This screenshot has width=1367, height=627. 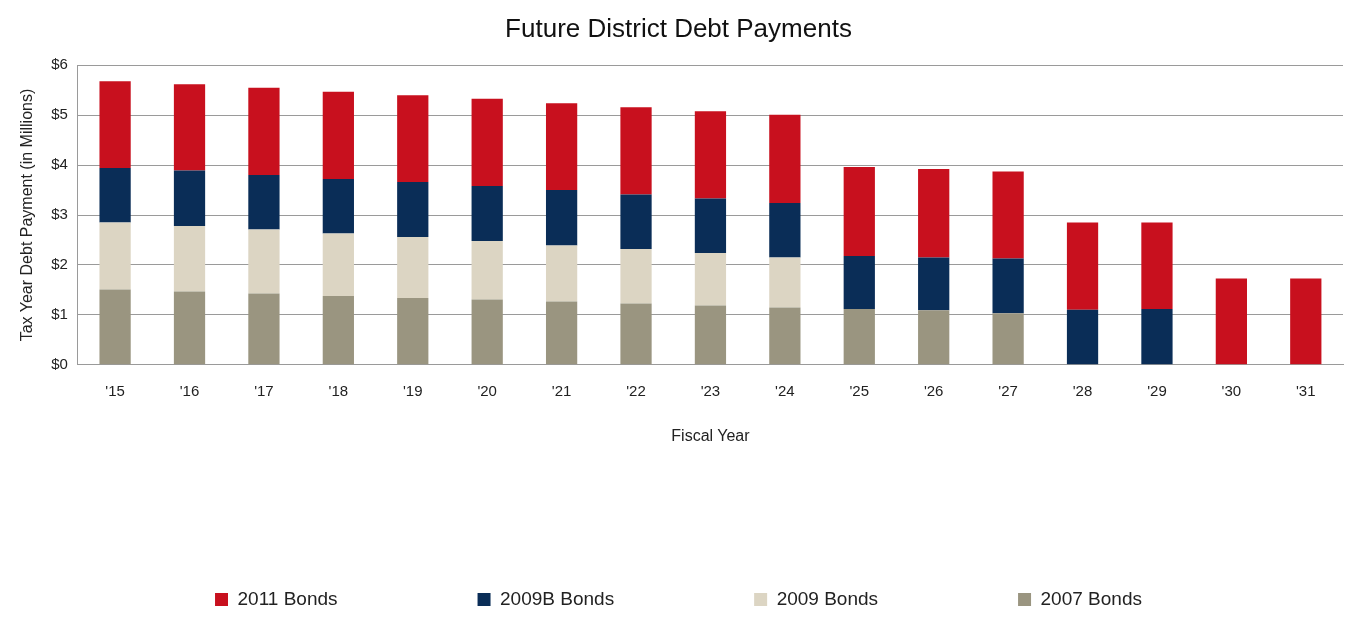 I want to click on y-tick-label: $1, so click(x=59, y=314).